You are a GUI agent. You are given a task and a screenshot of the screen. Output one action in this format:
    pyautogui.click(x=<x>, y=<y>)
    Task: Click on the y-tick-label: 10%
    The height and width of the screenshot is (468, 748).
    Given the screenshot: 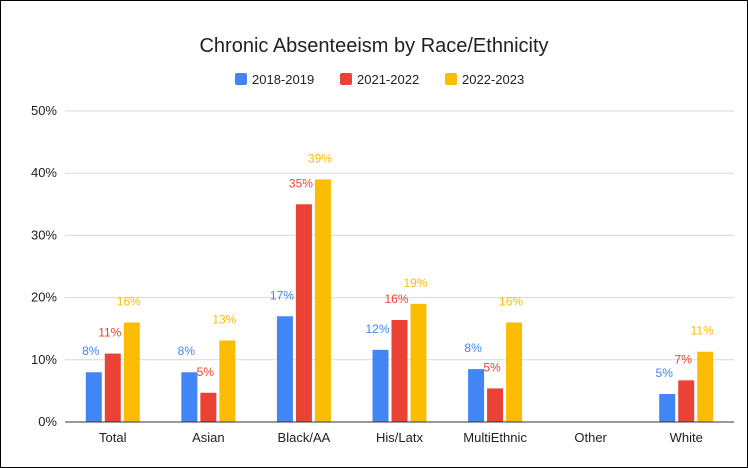 What is the action you would take?
    pyautogui.click(x=44, y=359)
    